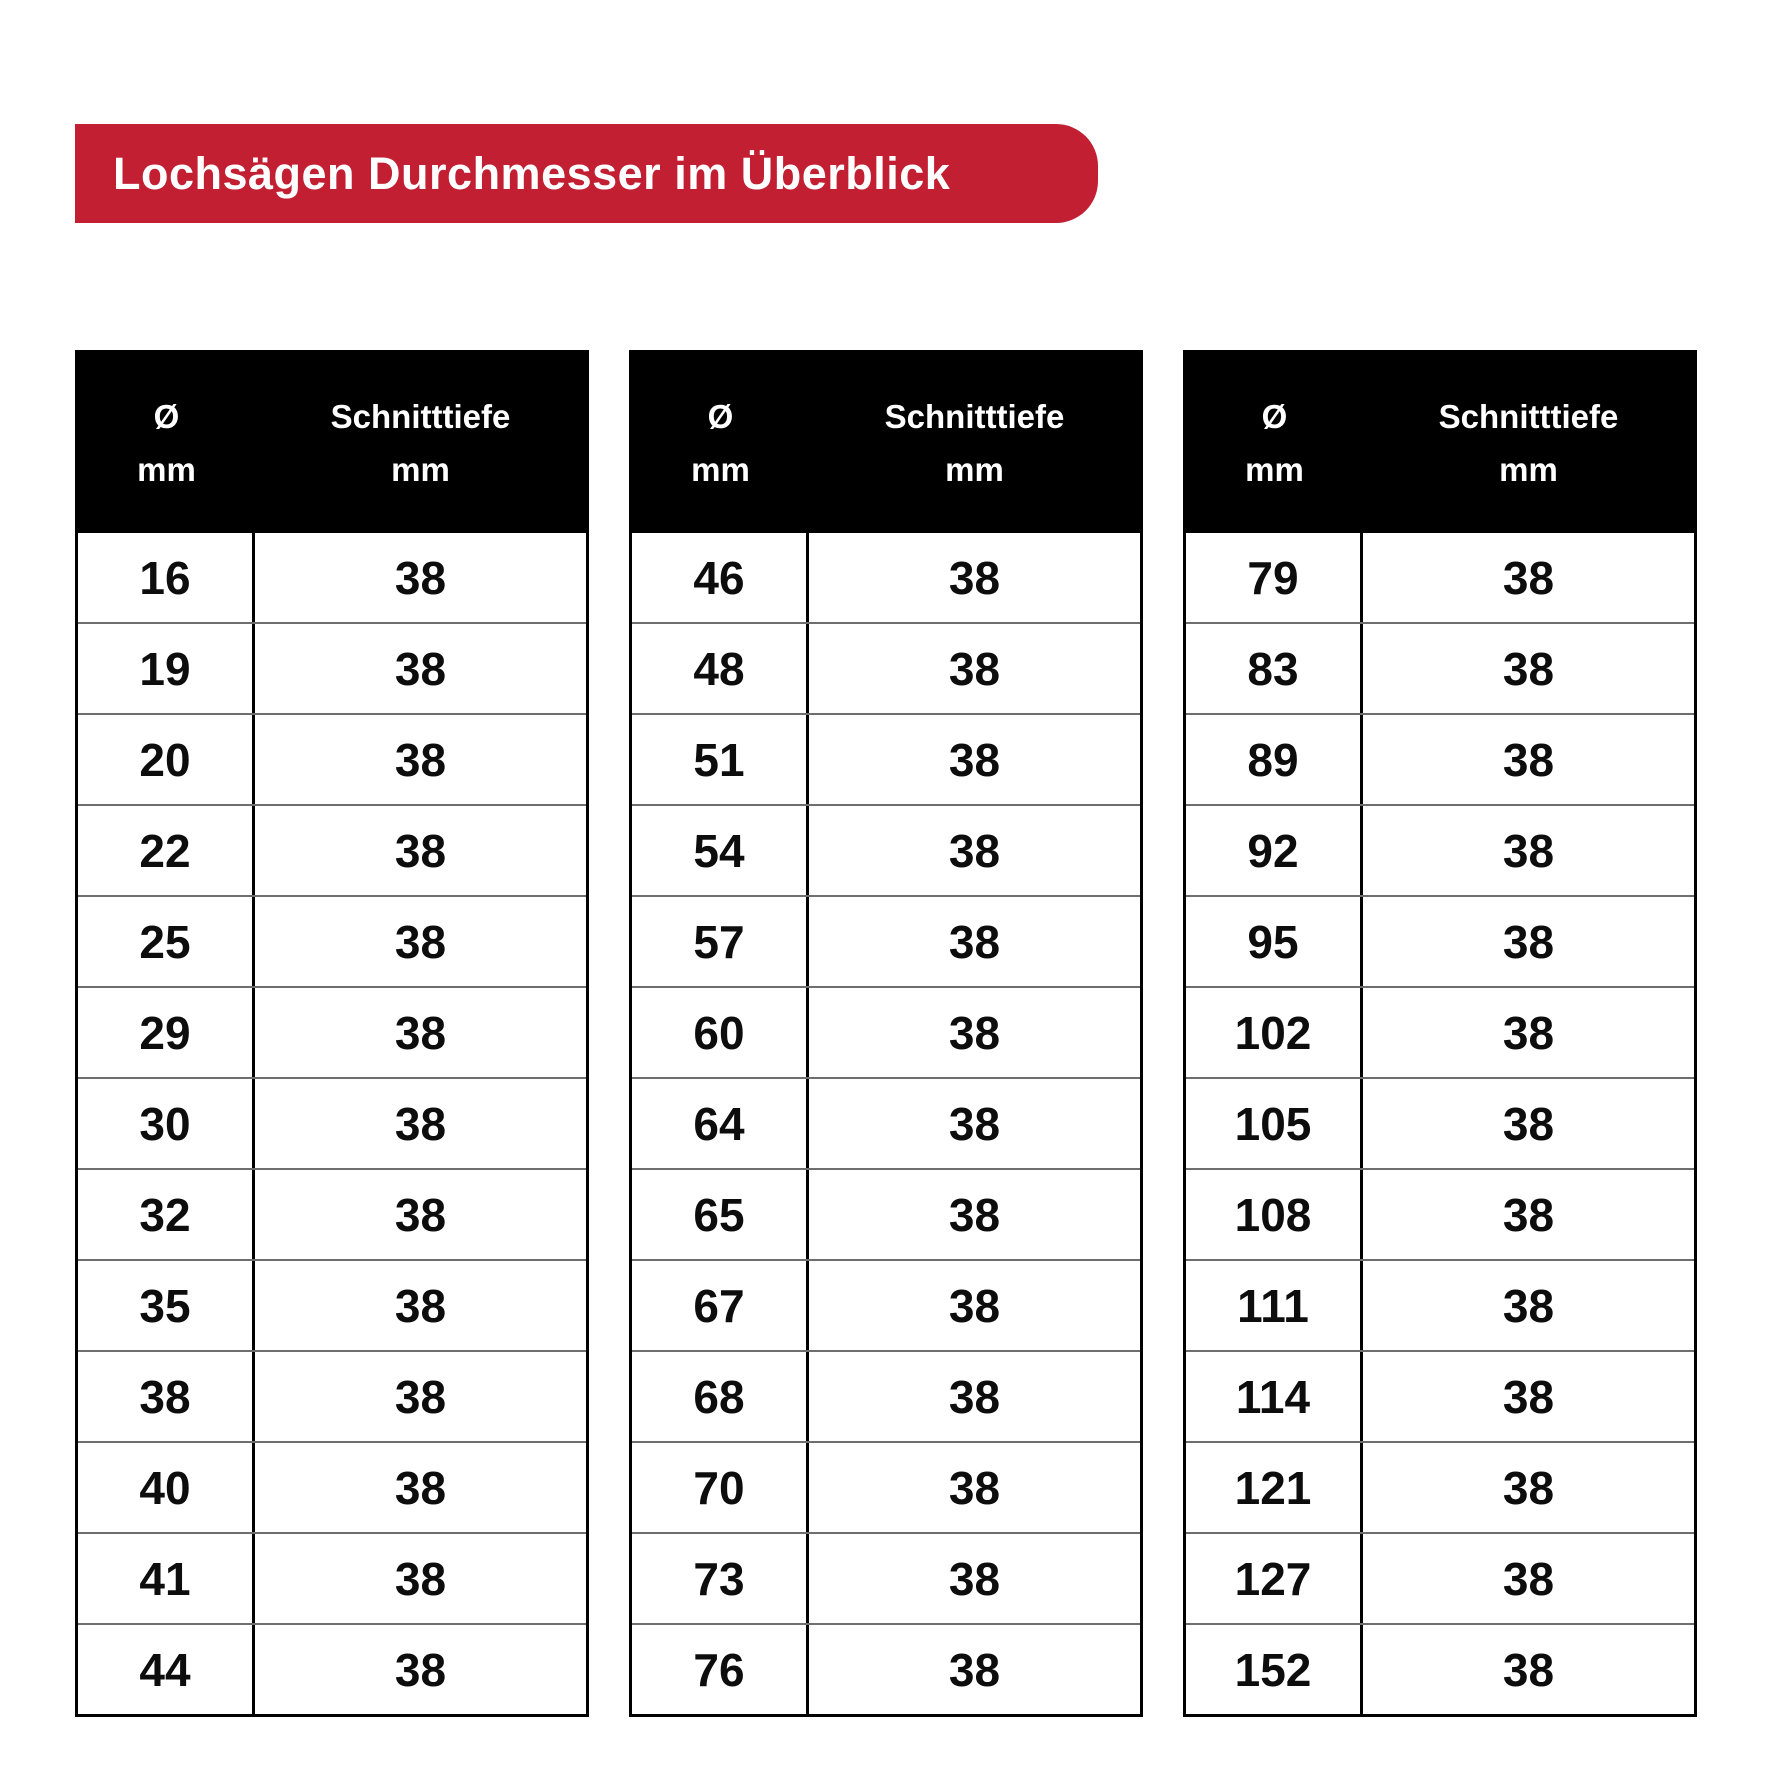 The height and width of the screenshot is (1772, 1772). Describe the element at coordinates (1274, 941) in the screenshot. I see `diameter-cell: 95` at that location.